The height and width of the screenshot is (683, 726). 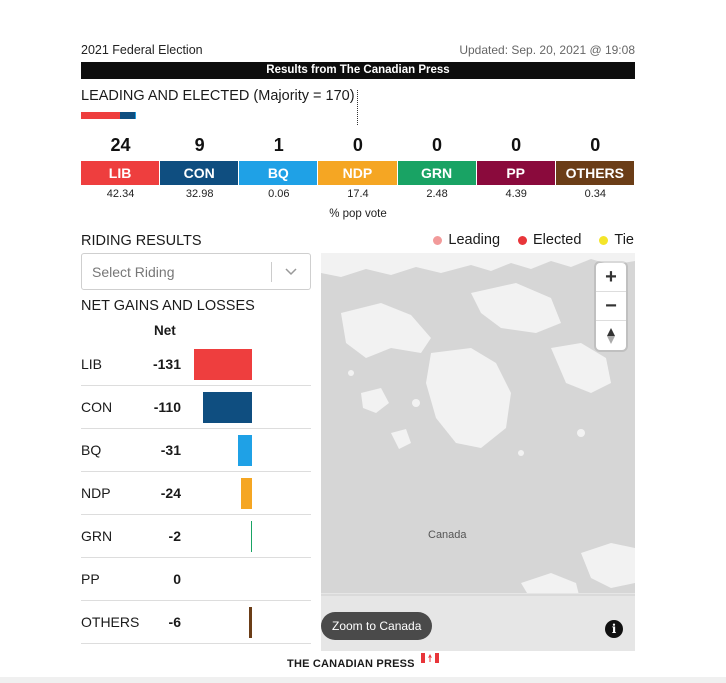 I want to click on net-gain-value: -110, so click(x=167, y=407).